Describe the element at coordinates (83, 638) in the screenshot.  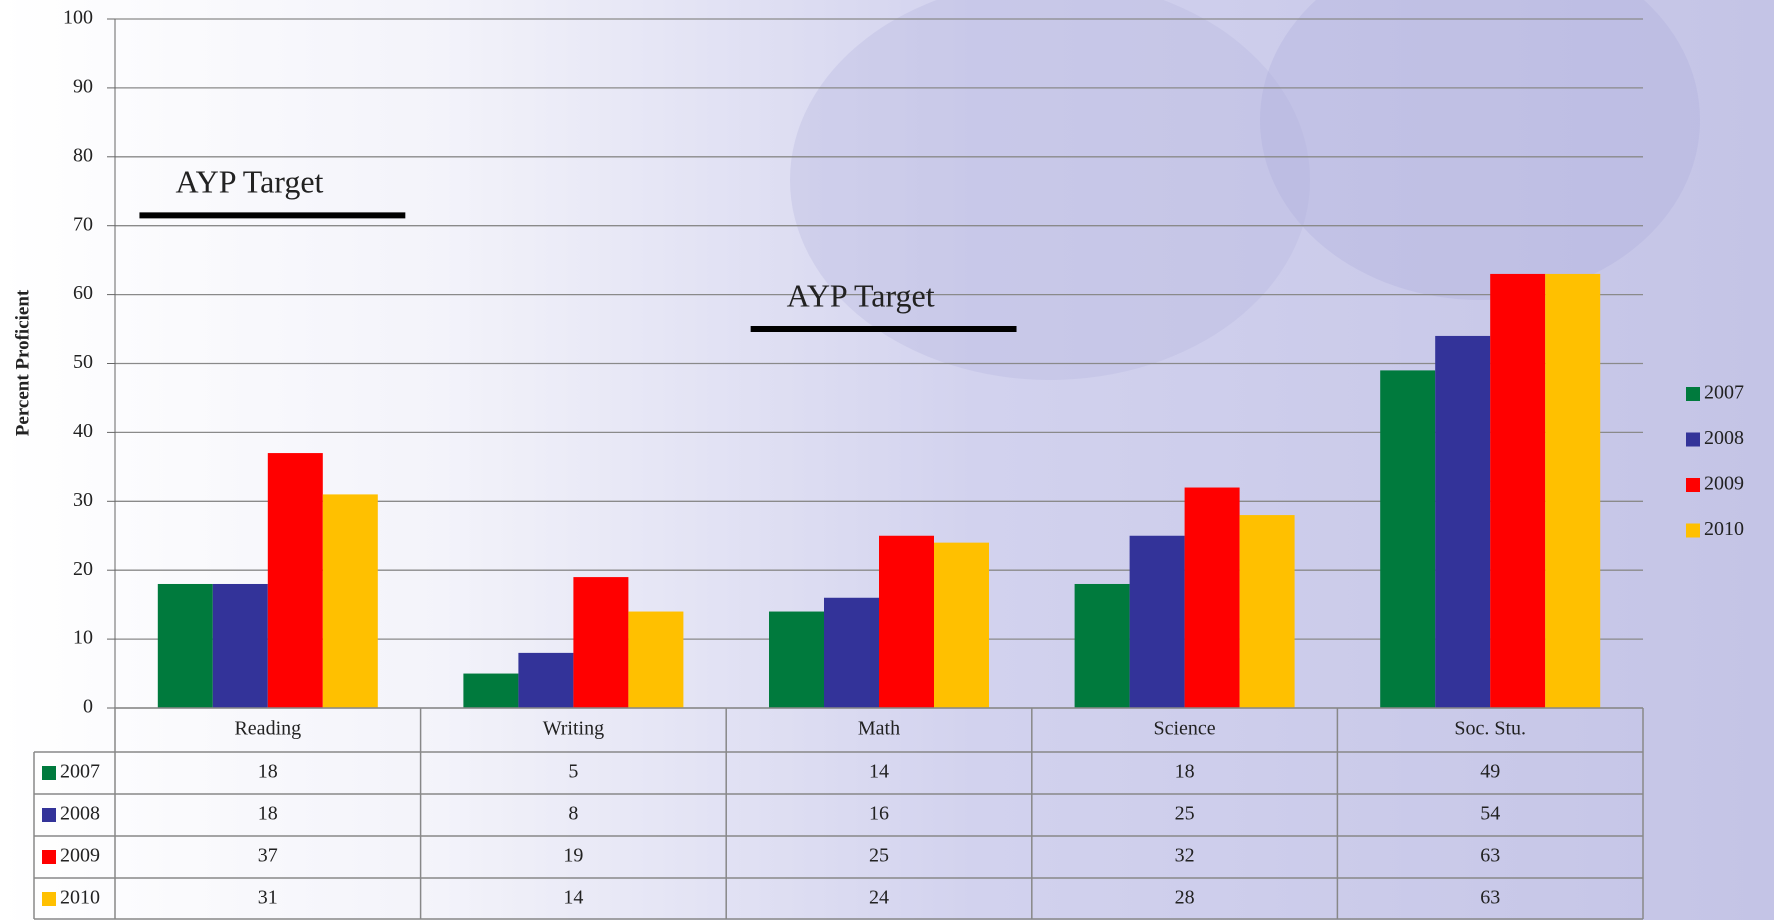
I see `y-tick-label: 10` at that location.